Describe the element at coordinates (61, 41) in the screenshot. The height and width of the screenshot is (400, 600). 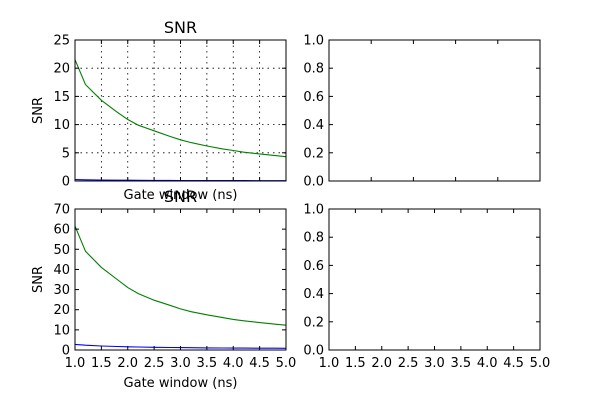
I see `y-tick-label: 25` at that location.